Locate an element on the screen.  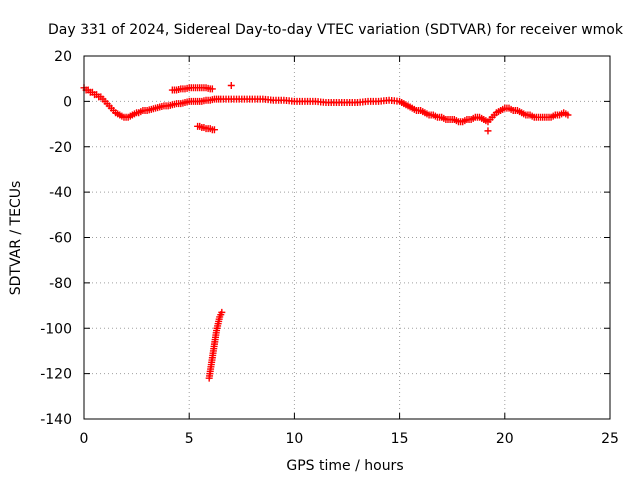
x-tick-label: 0 is located at coordinates (84, 439).